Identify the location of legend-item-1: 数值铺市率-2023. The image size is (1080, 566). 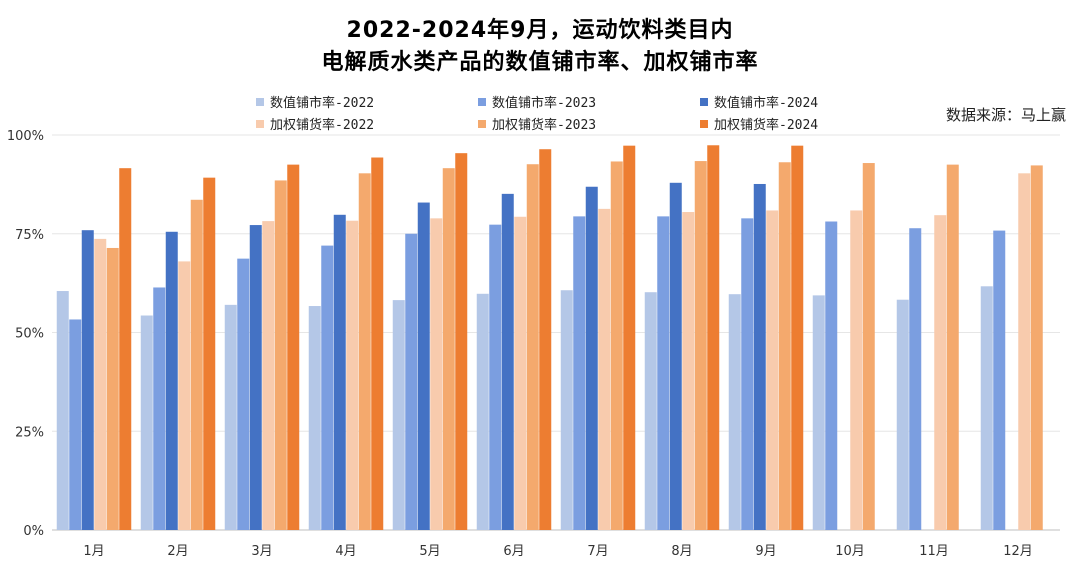
(537, 101).